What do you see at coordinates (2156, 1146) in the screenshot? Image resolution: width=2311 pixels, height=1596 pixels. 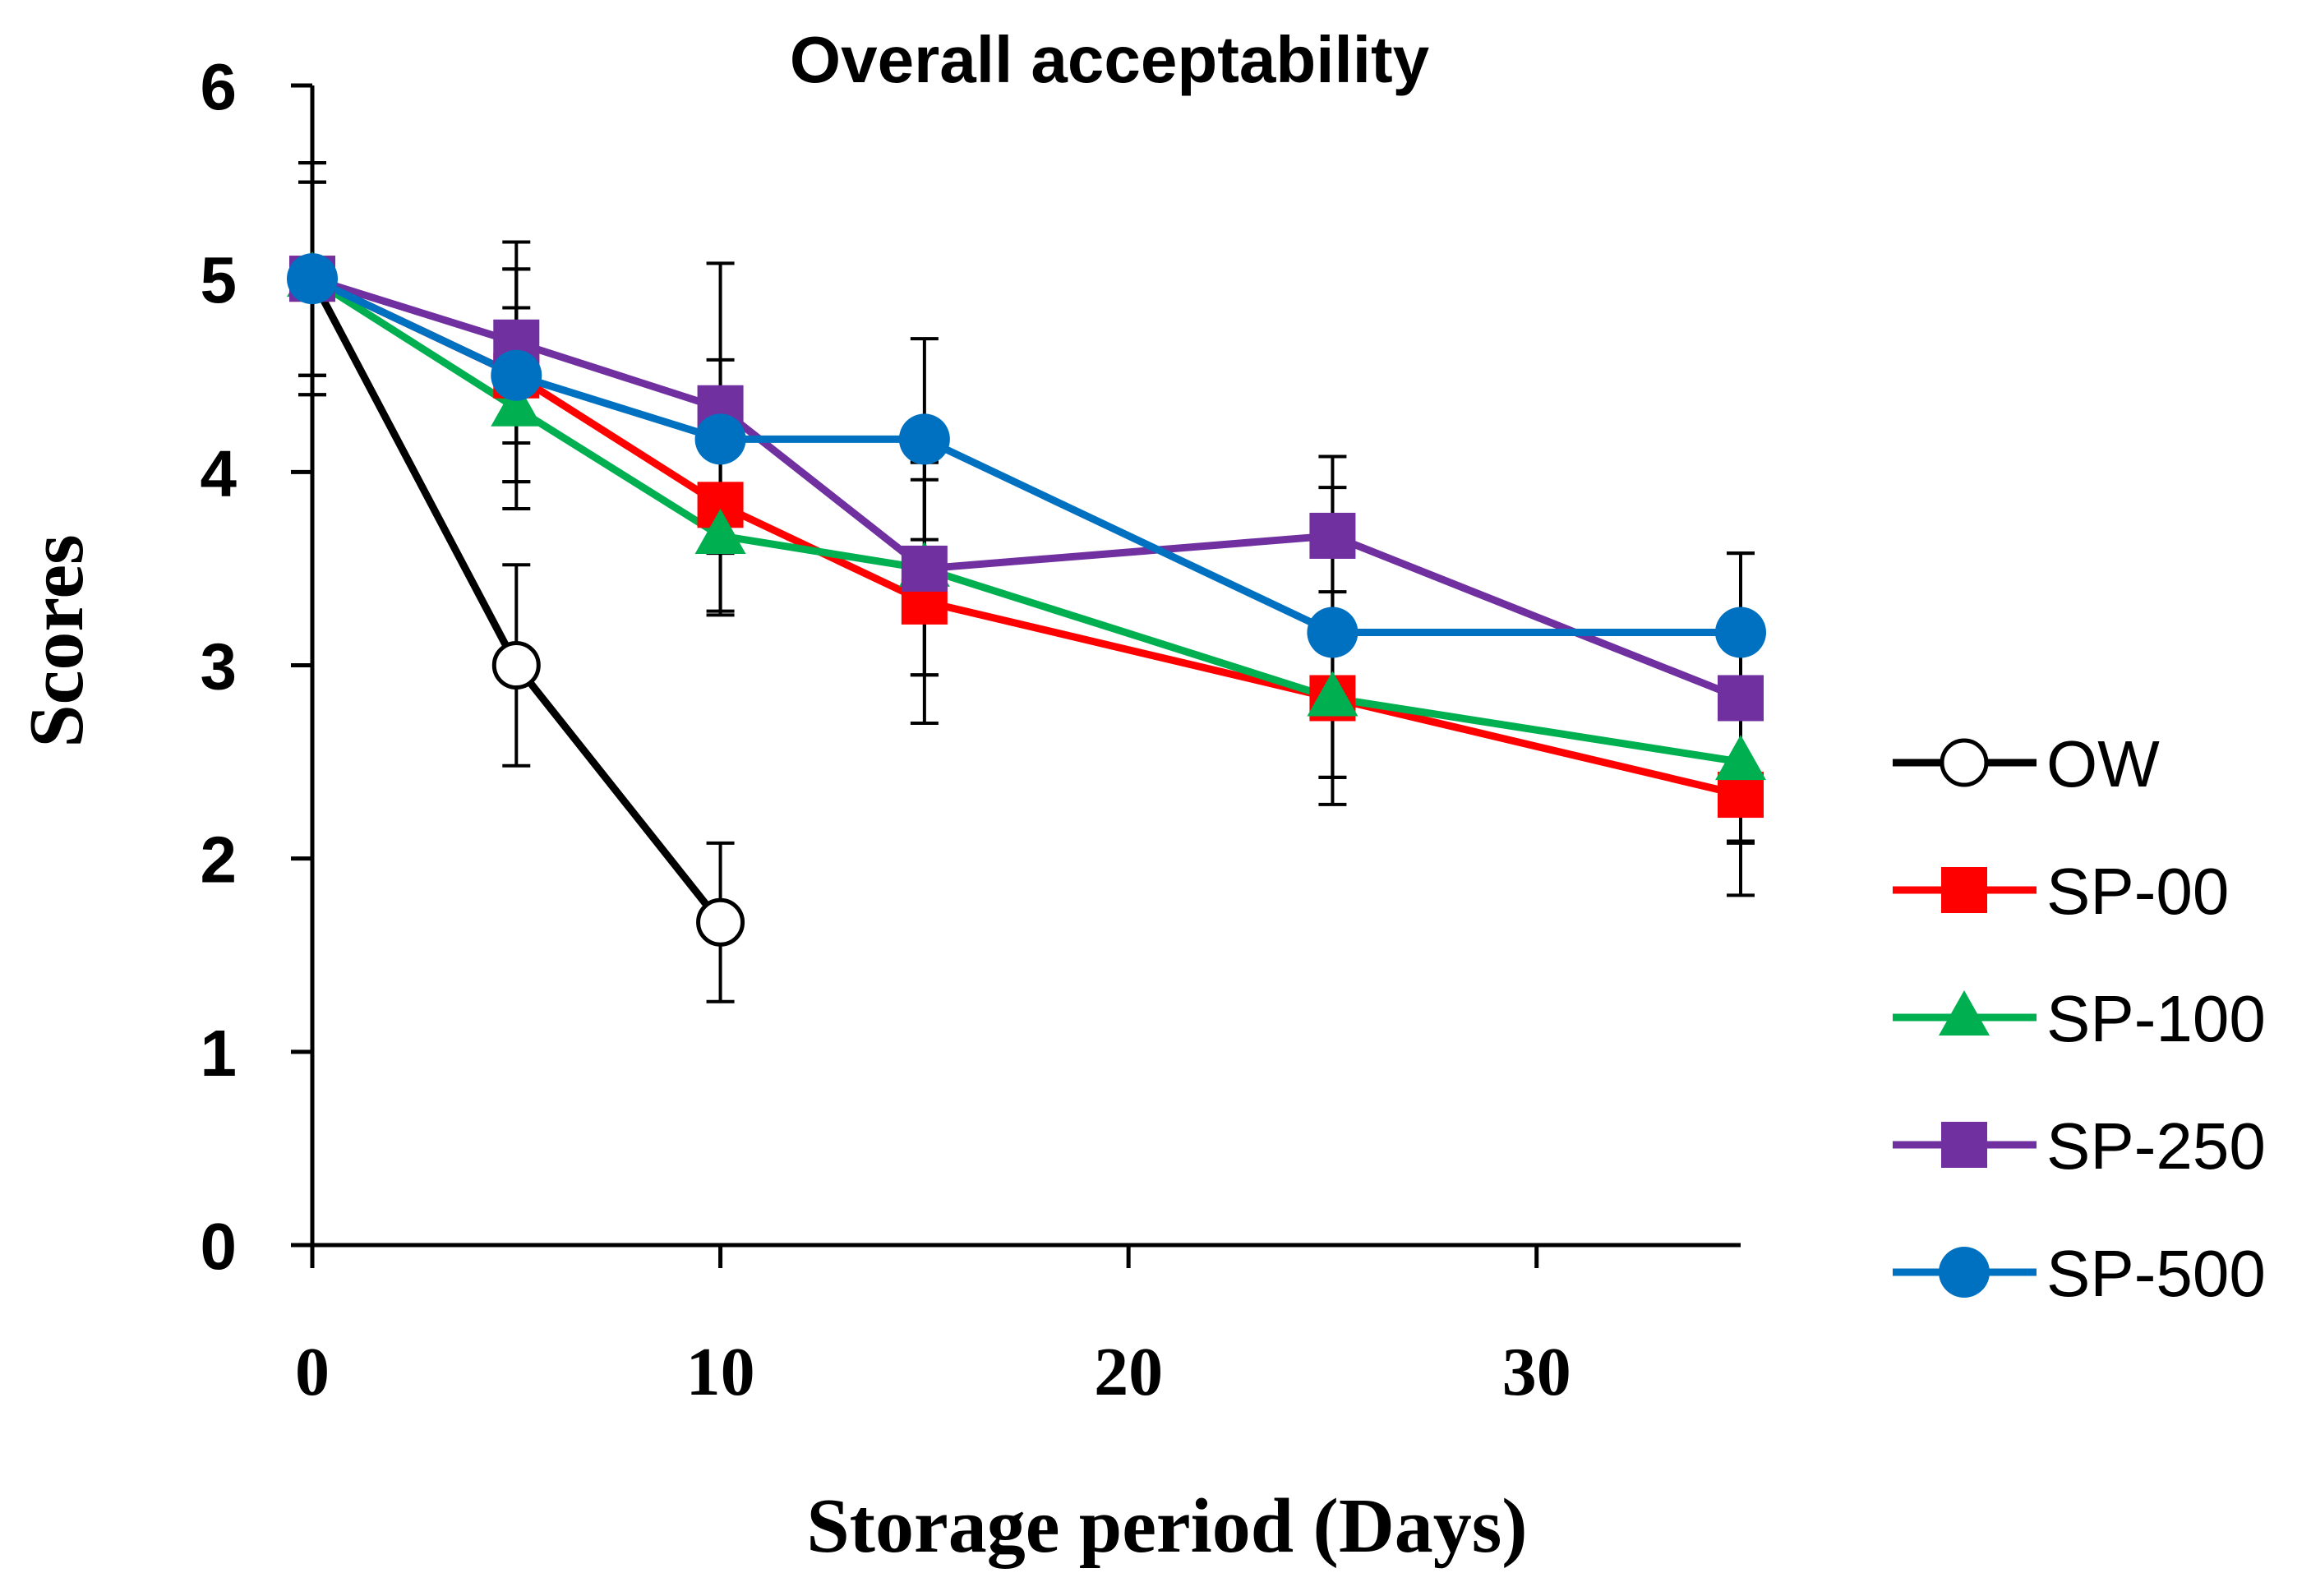 I see `legend-label-sp-250: SP-250` at bounding box center [2156, 1146].